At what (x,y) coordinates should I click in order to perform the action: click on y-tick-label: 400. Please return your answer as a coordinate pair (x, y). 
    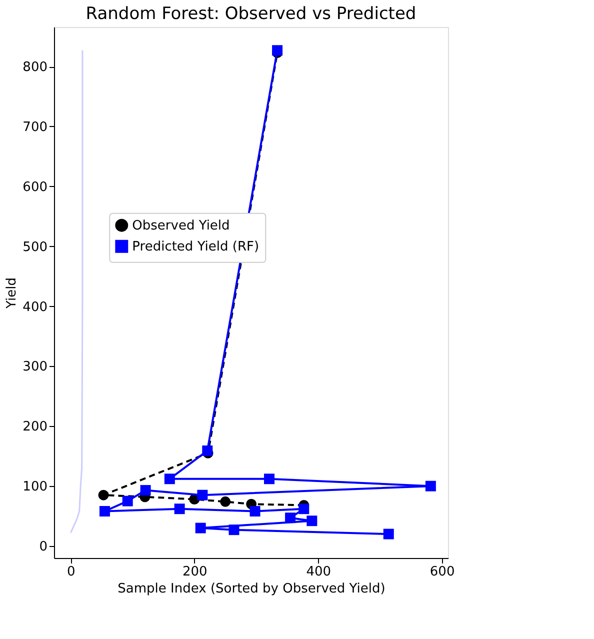
    Looking at the image, I should click on (35, 307).